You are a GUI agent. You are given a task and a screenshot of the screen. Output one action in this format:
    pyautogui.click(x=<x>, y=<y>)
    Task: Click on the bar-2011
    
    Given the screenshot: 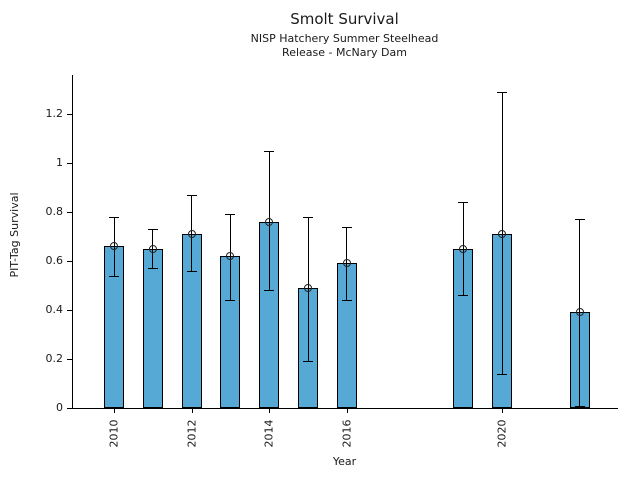 What is the action you would take?
    pyautogui.click(x=152, y=328)
    